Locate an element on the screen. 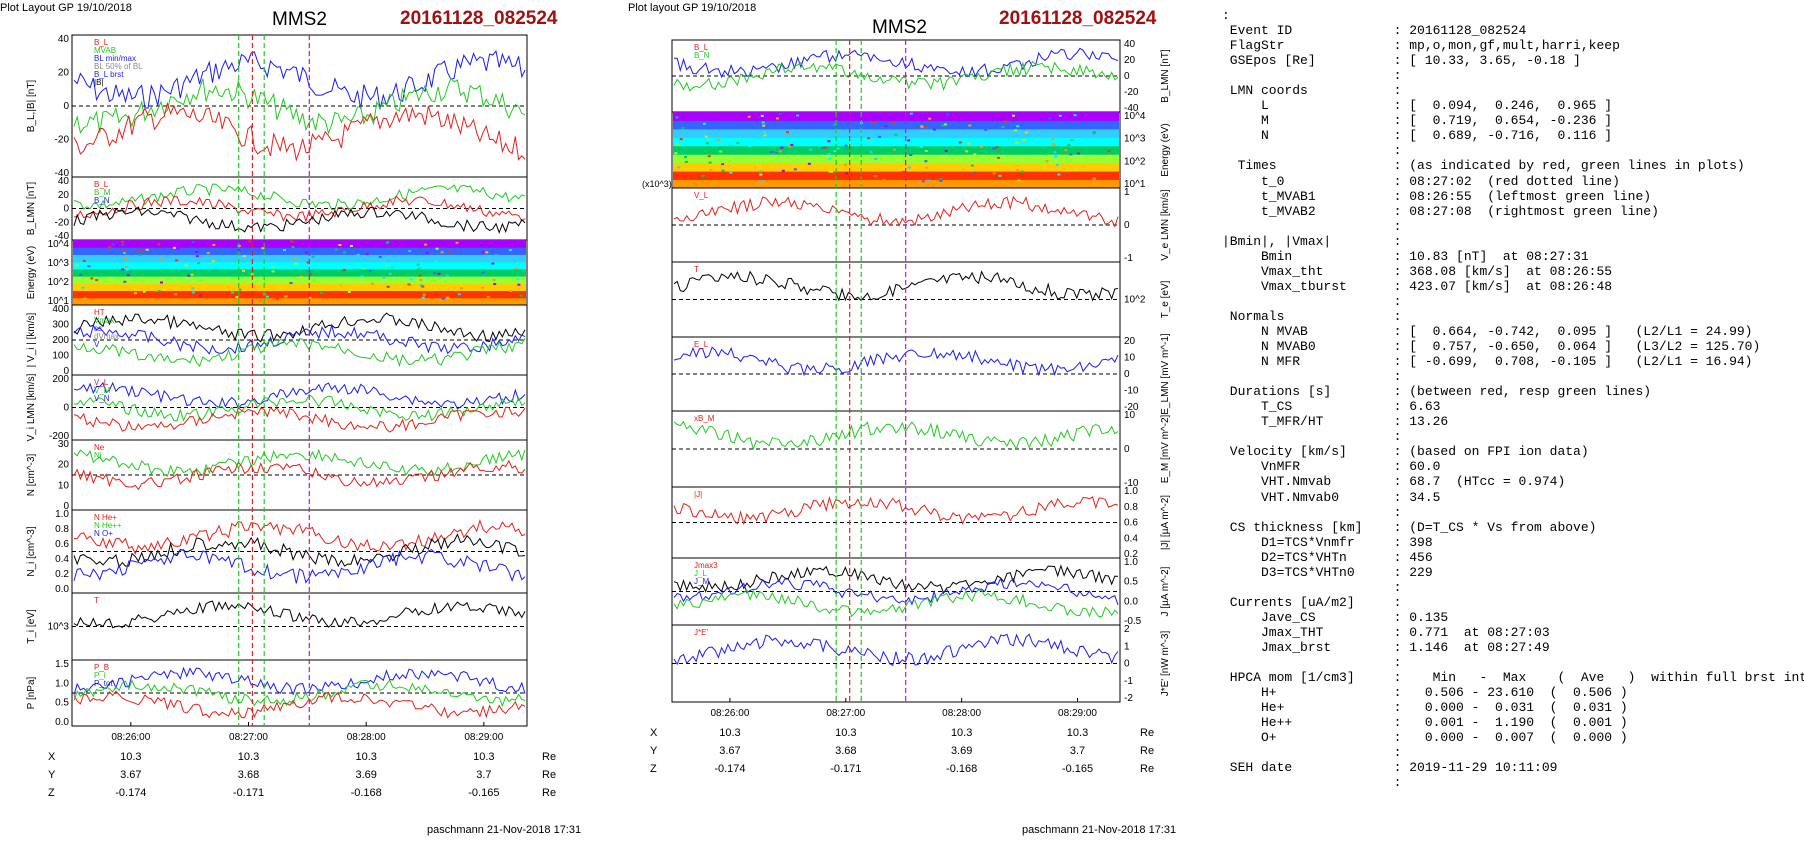 The width and height of the screenshot is (1804, 841). mid-ylabel: J*E' [nW m^-3] is located at coordinates (1165, 664).